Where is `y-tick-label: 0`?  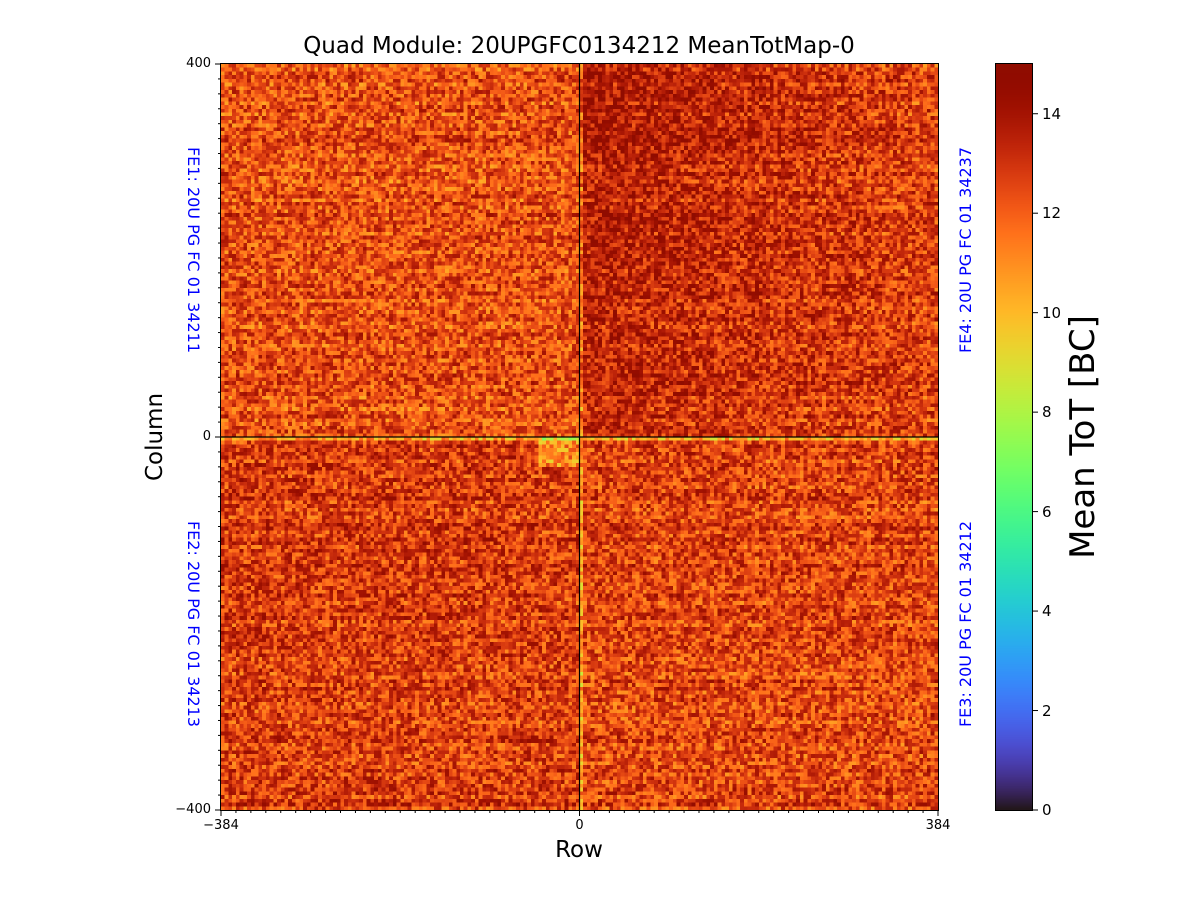 y-tick-label: 0 is located at coordinates (206, 436).